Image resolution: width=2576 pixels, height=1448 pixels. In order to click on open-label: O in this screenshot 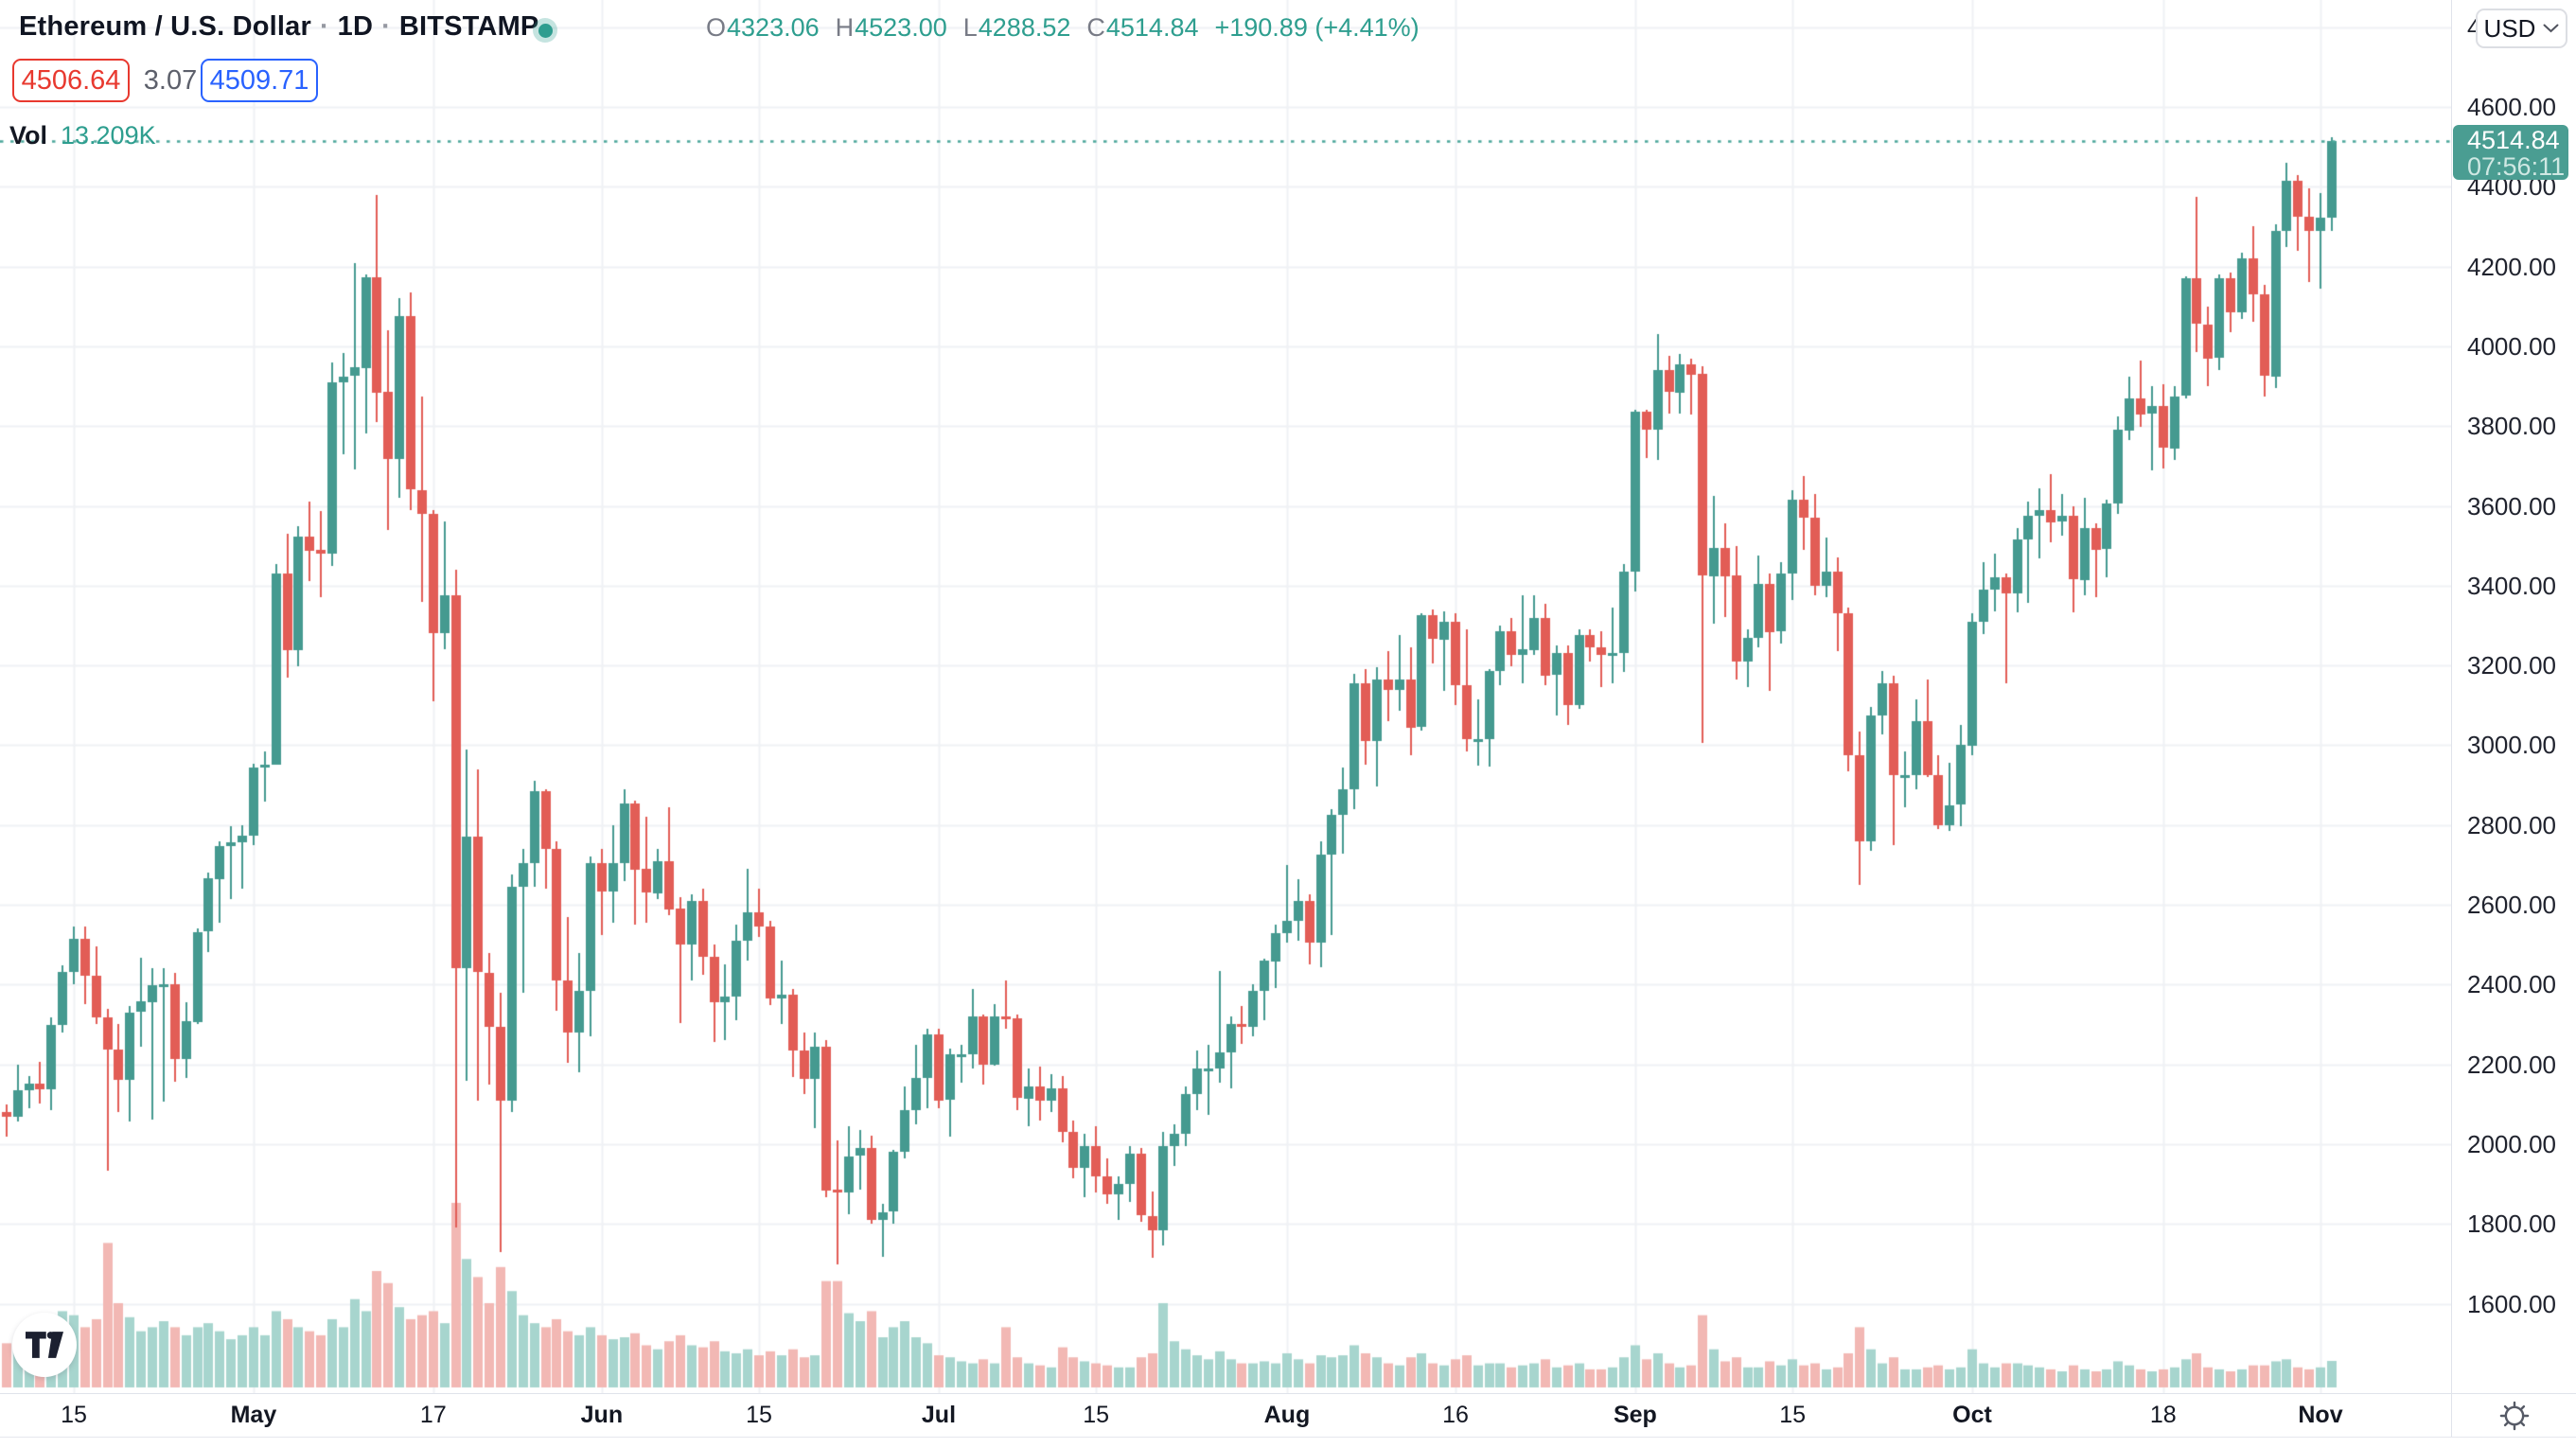, I will do `click(716, 27)`.